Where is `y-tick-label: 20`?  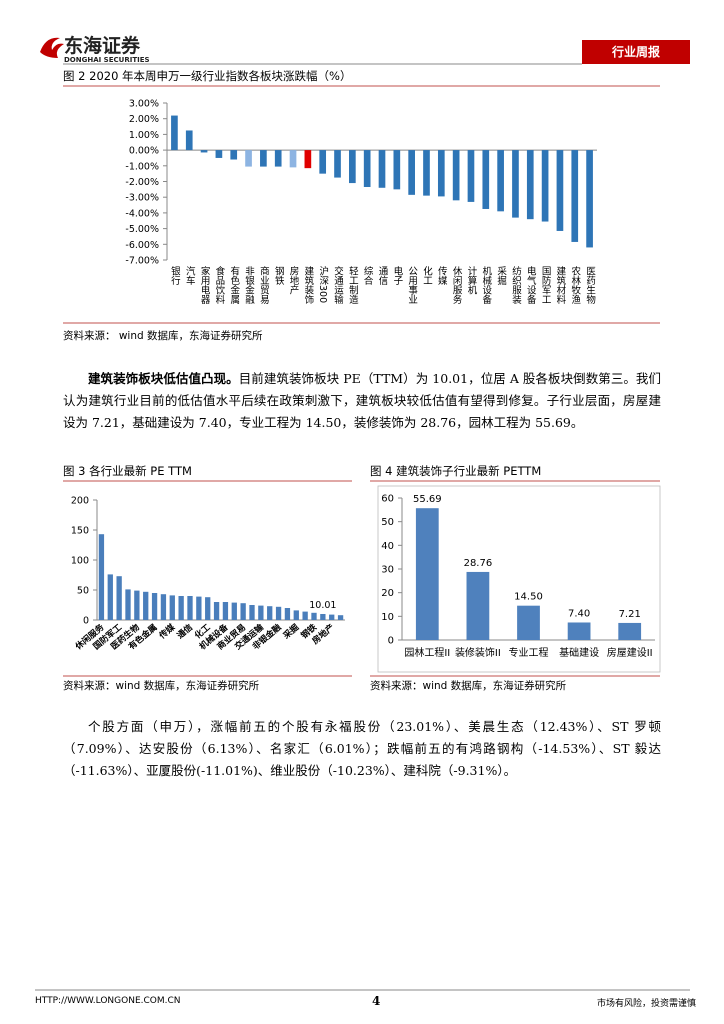 y-tick-label: 20 is located at coordinates (387, 593).